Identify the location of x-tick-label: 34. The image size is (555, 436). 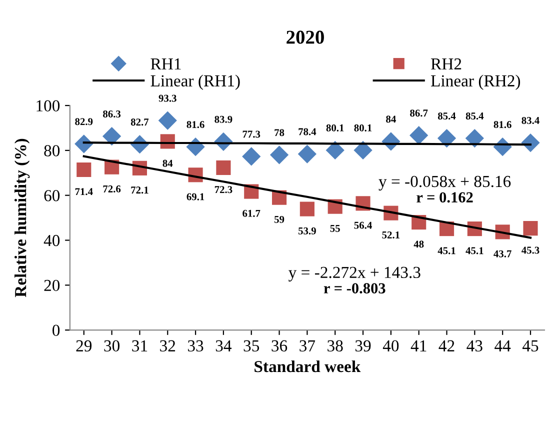
(224, 346).